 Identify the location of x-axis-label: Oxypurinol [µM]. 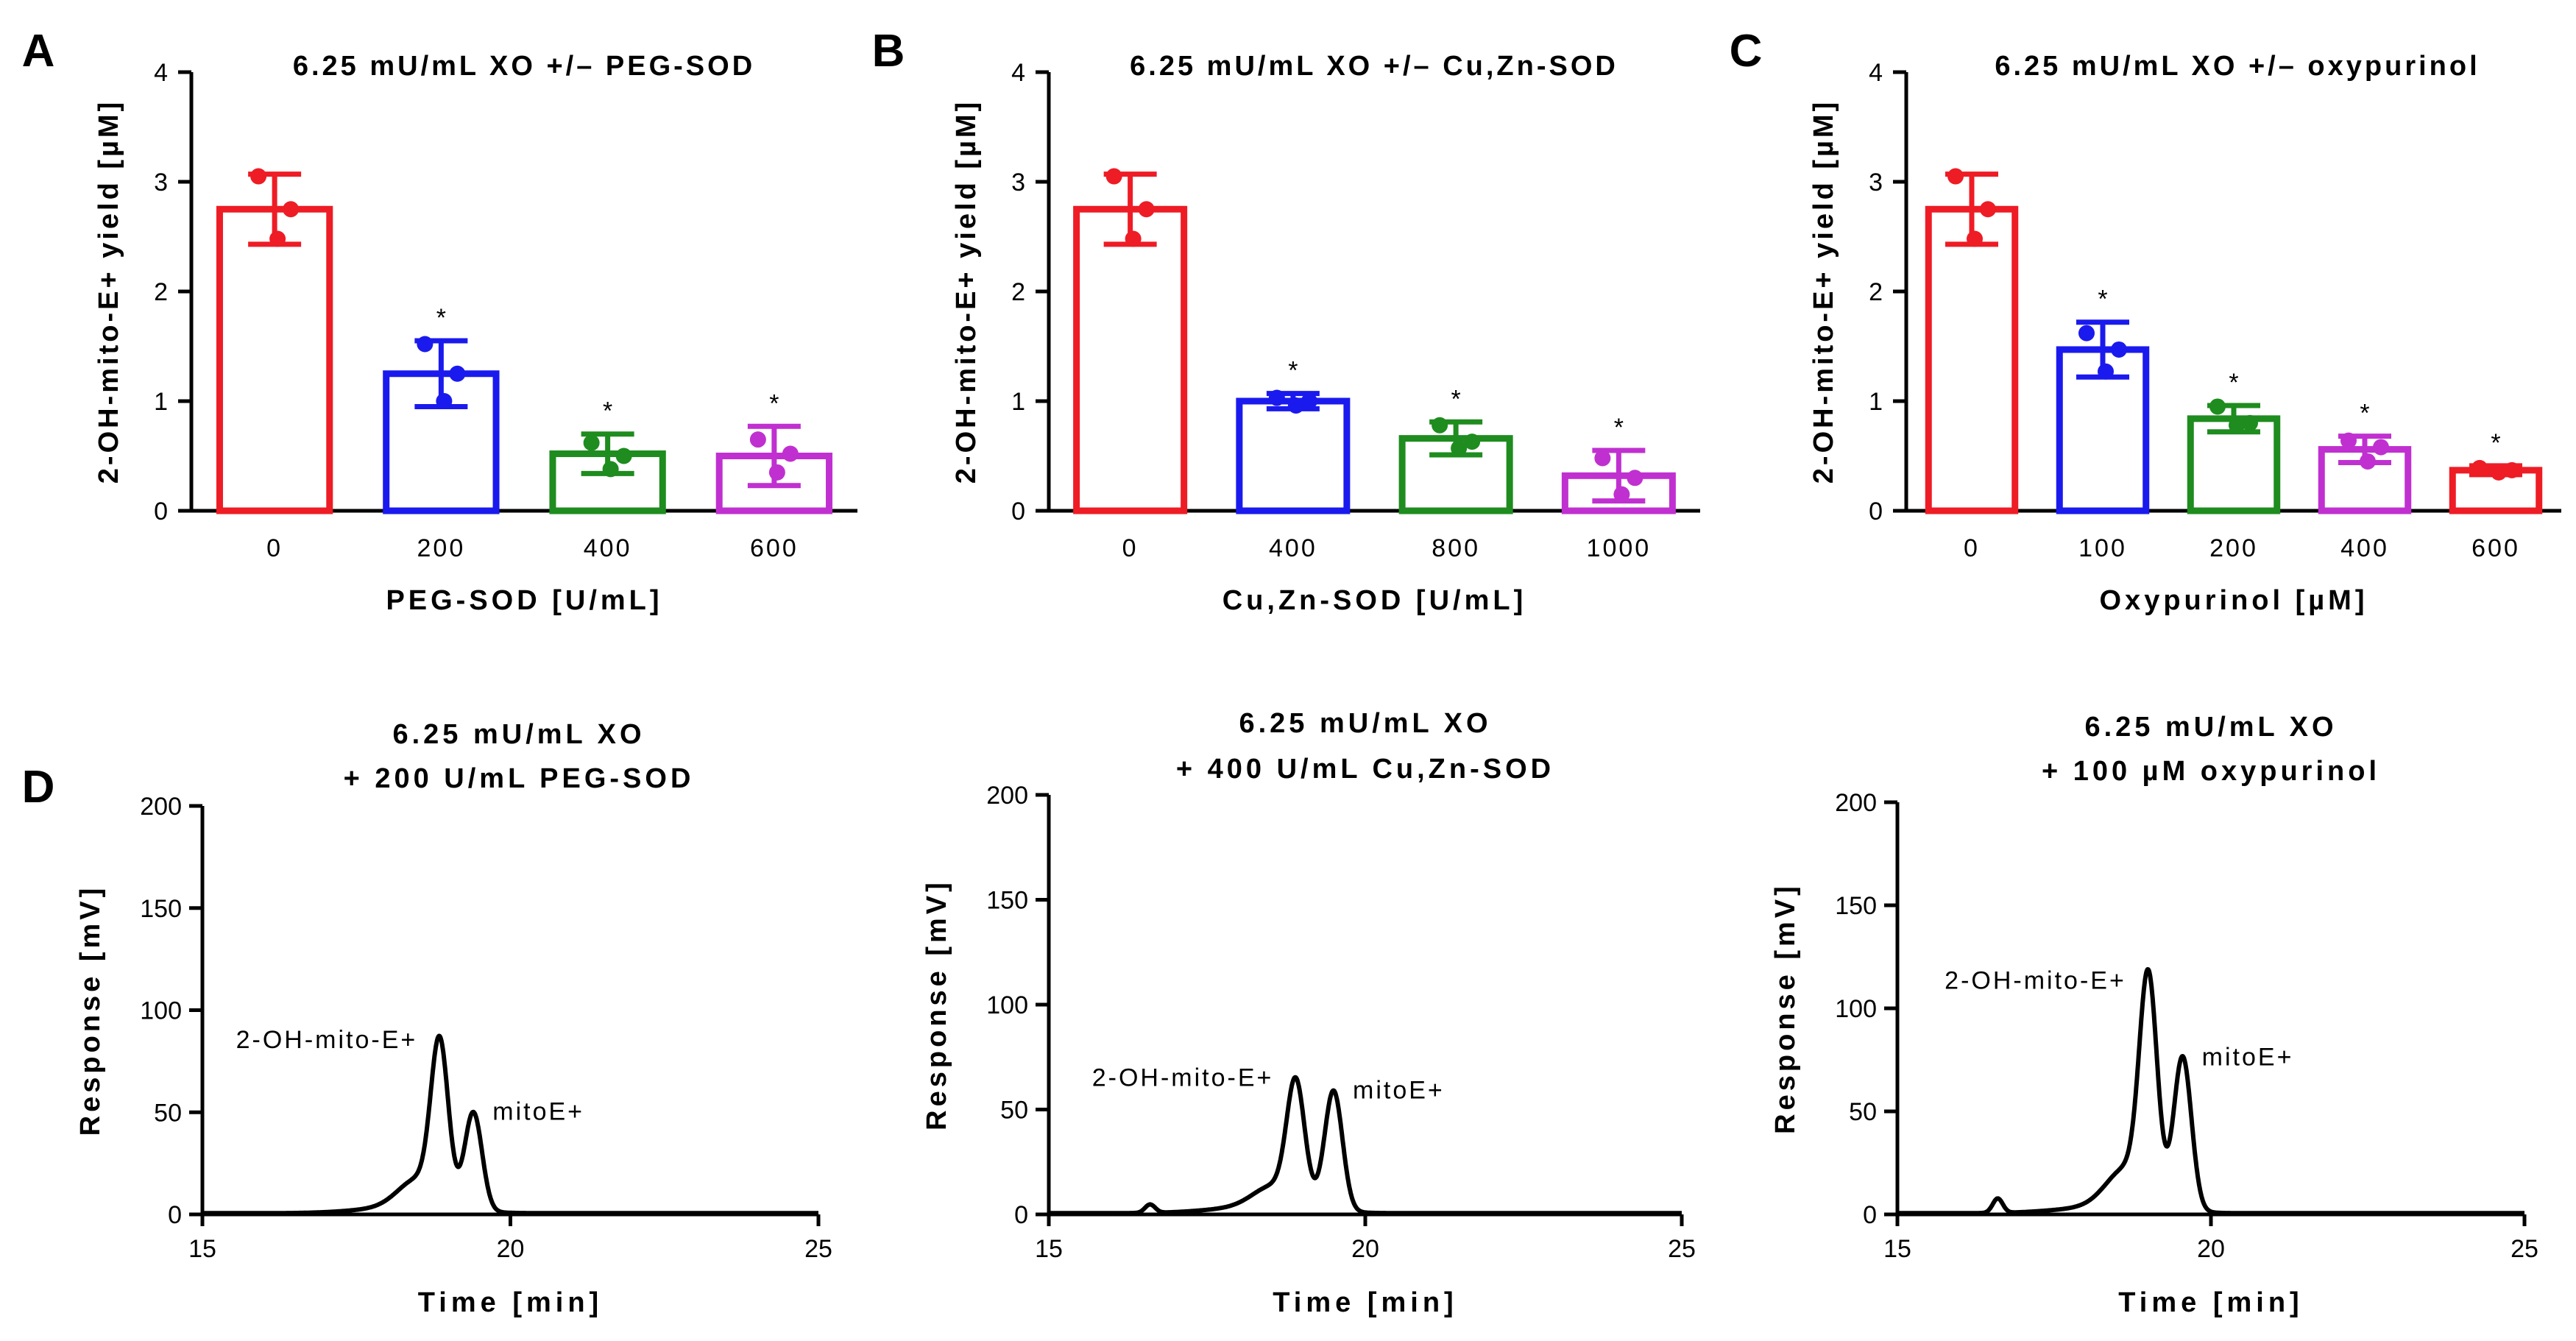
(2234, 600).